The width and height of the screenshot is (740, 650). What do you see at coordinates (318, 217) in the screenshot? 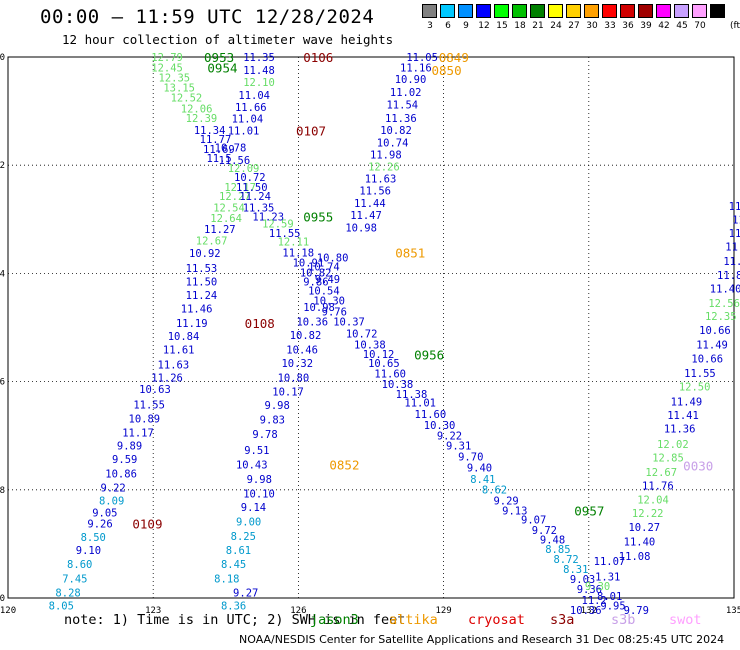
I see `pass-time-label: 0955` at bounding box center [318, 217].